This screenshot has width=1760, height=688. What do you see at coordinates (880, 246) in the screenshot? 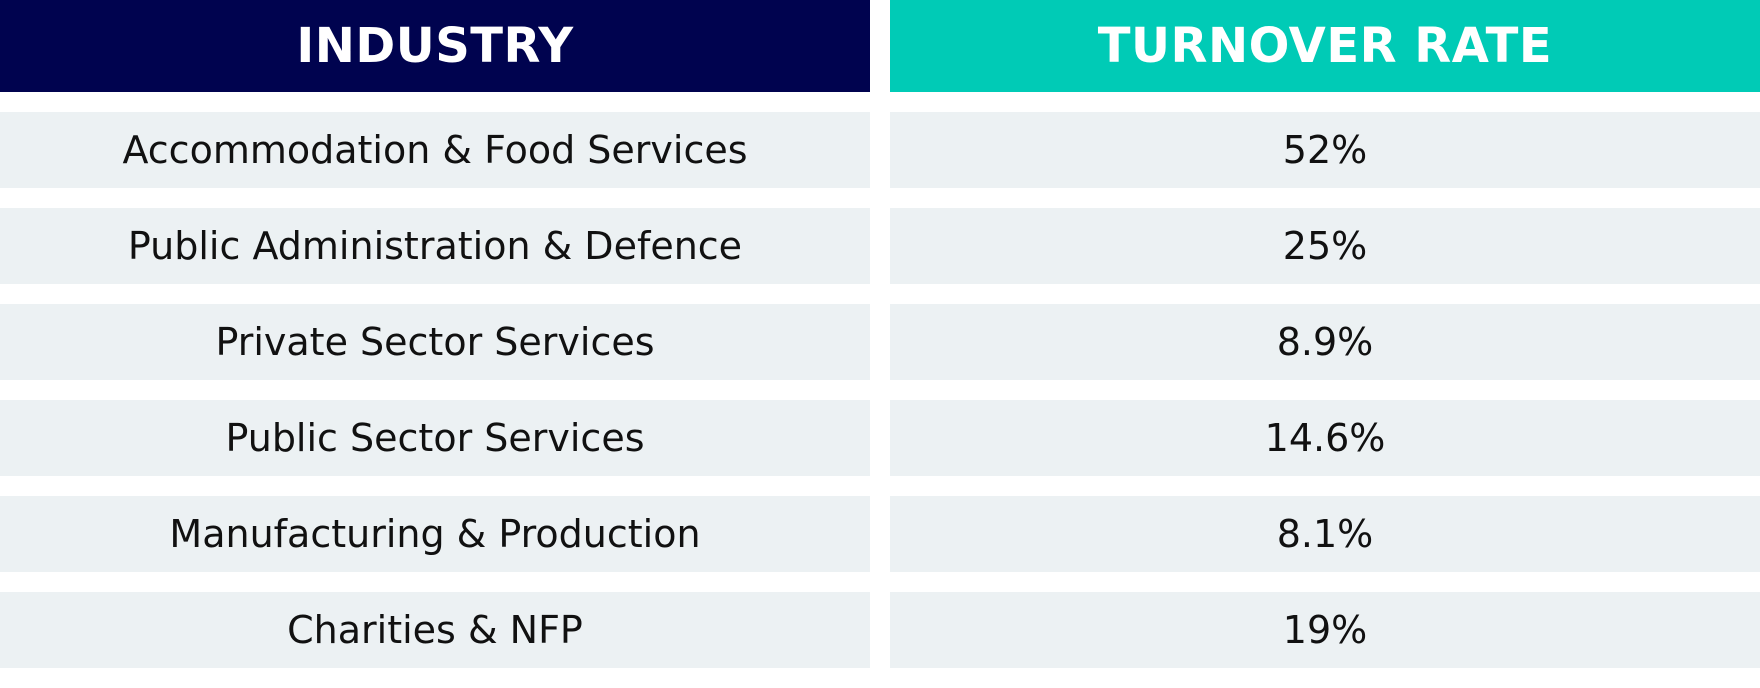
I see `table-row: Public Administration & Defence 25%` at bounding box center [880, 246].